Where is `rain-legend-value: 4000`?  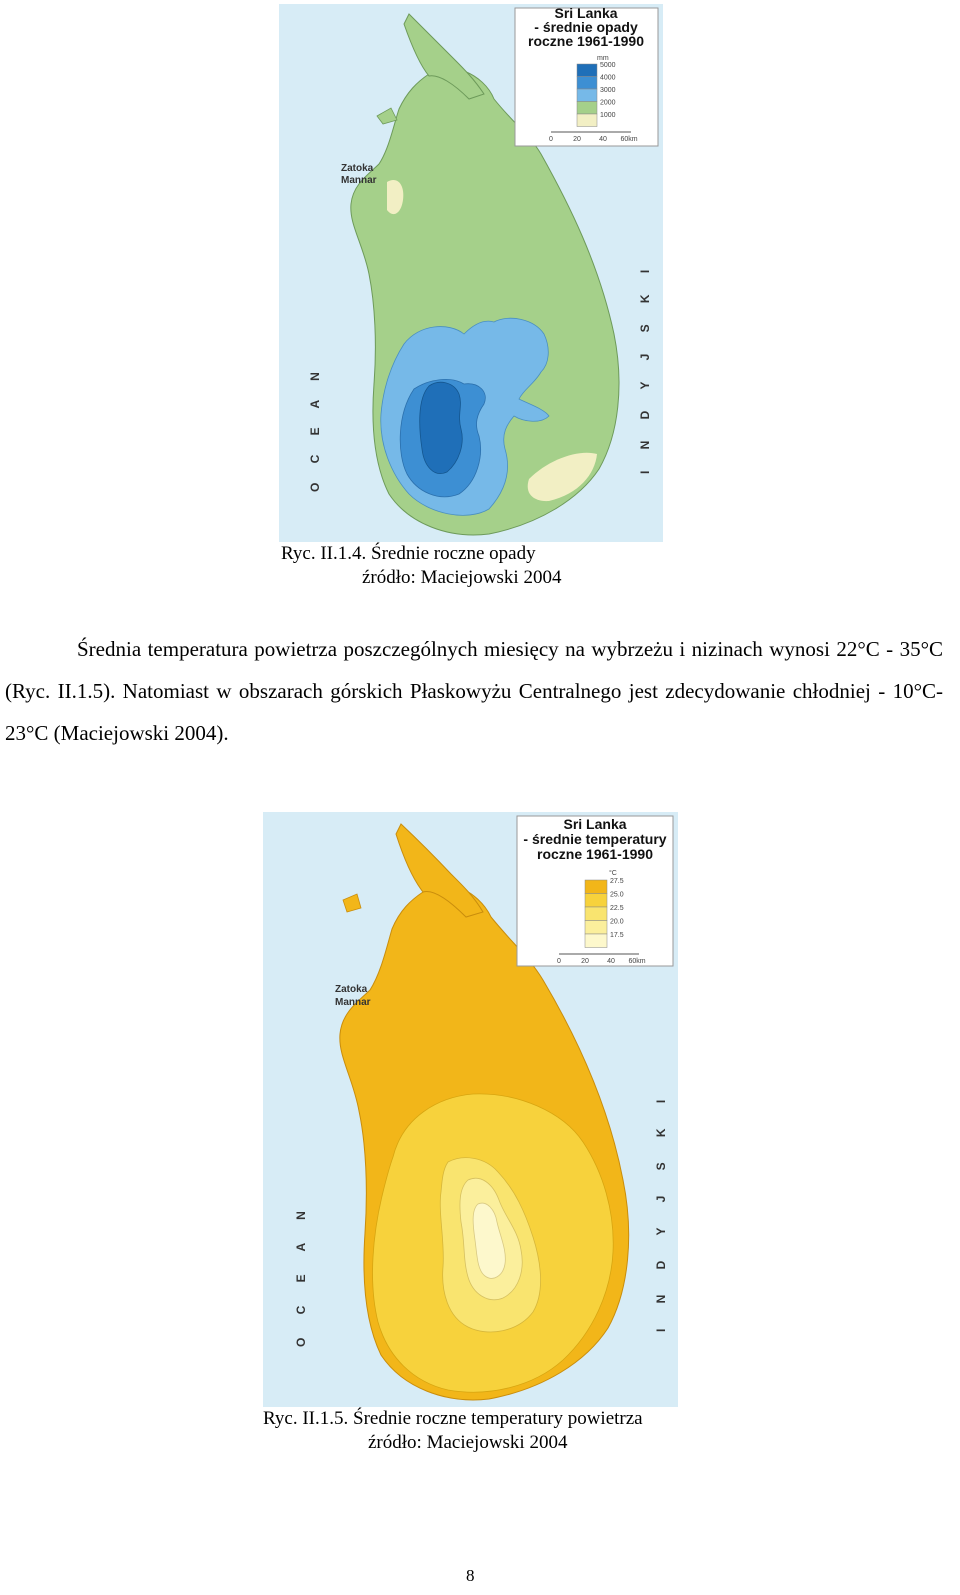
rain-legend-value: 4000 is located at coordinates (608, 78).